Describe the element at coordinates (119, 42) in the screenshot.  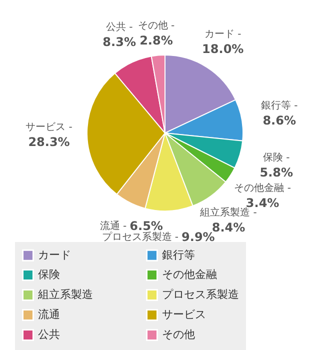
I see `data-label: 8.3%` at that location.